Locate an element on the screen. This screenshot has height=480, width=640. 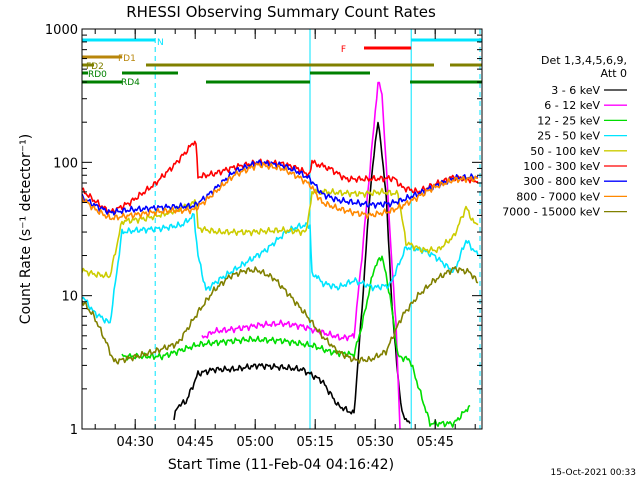
flag-label-rd0: RD0 is located at coordinates (97, 75).